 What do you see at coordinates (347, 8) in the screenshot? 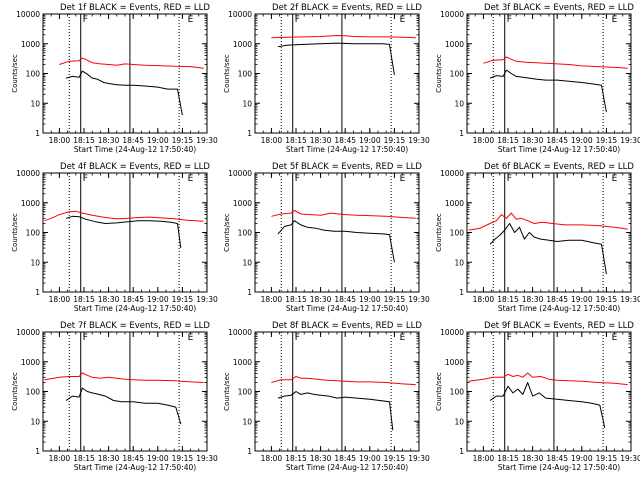
I see `panel-title: Det 2f BLACK = Events, RED = LLD` at bounding box center [347, 8].